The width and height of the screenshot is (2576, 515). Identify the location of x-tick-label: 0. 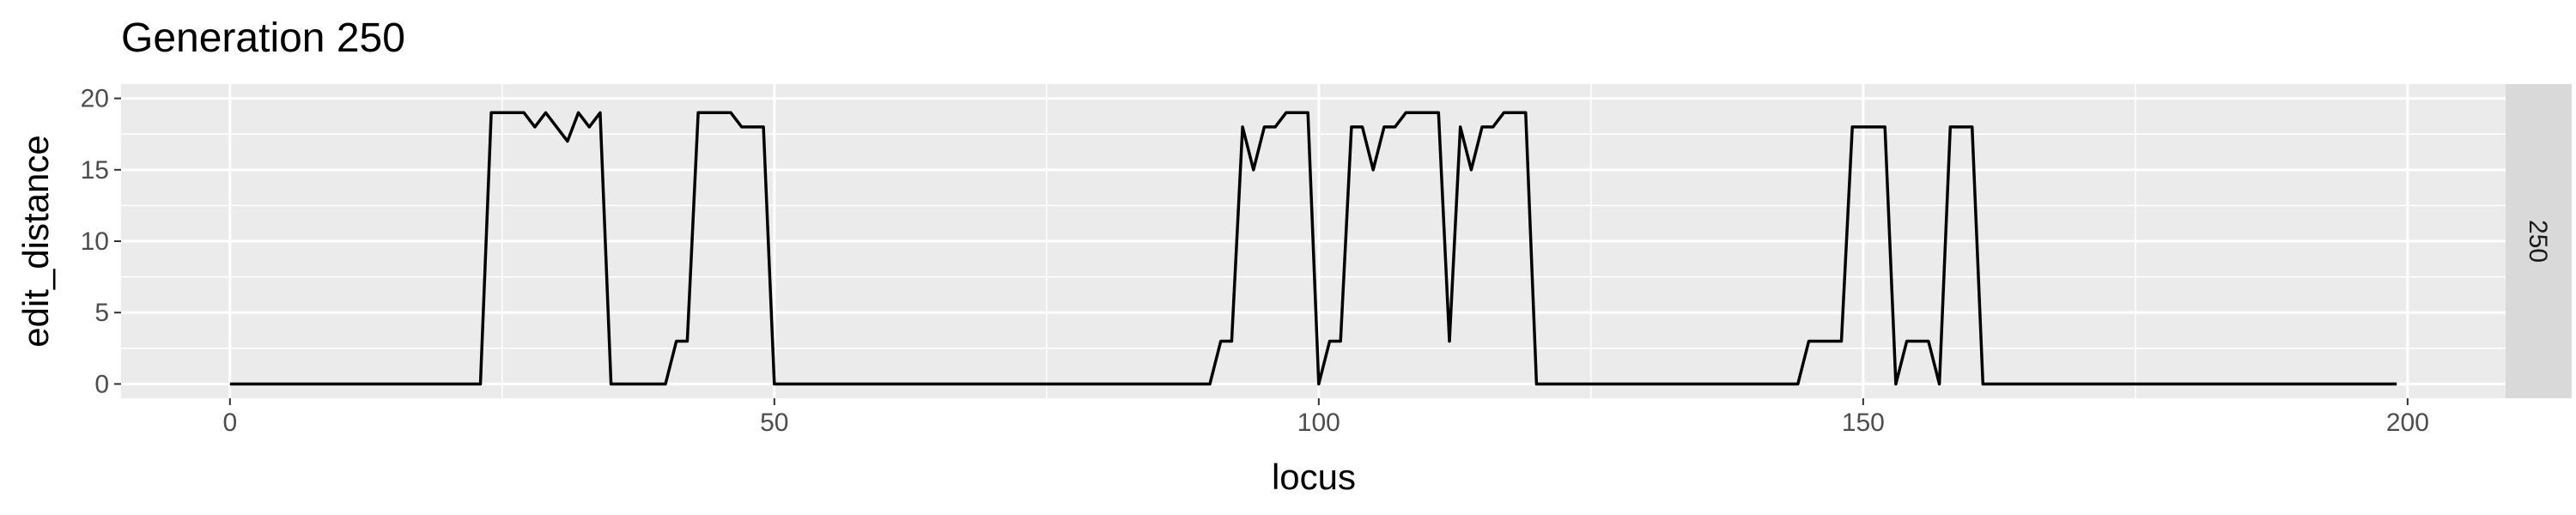
(229, 423).